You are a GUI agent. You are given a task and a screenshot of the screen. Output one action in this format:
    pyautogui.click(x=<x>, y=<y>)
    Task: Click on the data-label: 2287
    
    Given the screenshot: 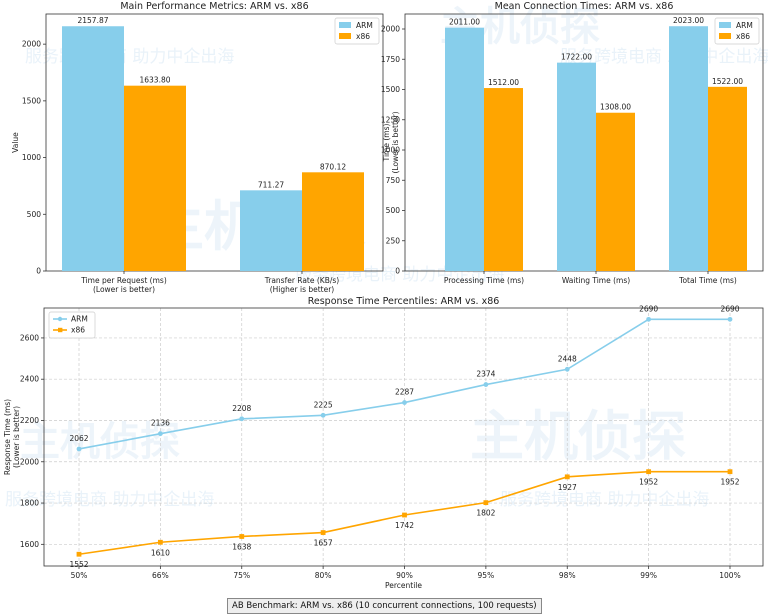 What is the action you would take?
    pyautogui.click(x=404, y=392)
    